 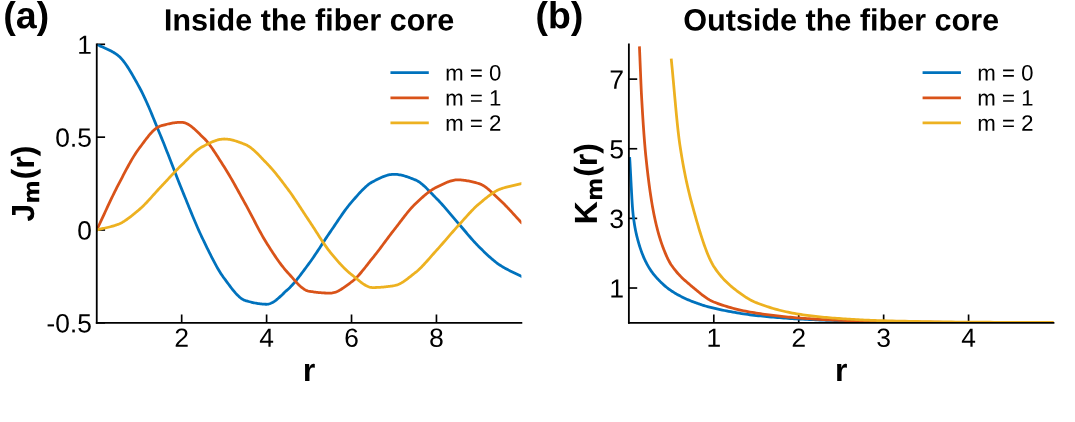 I want to click on text: (b), so click(x=559, y=18).